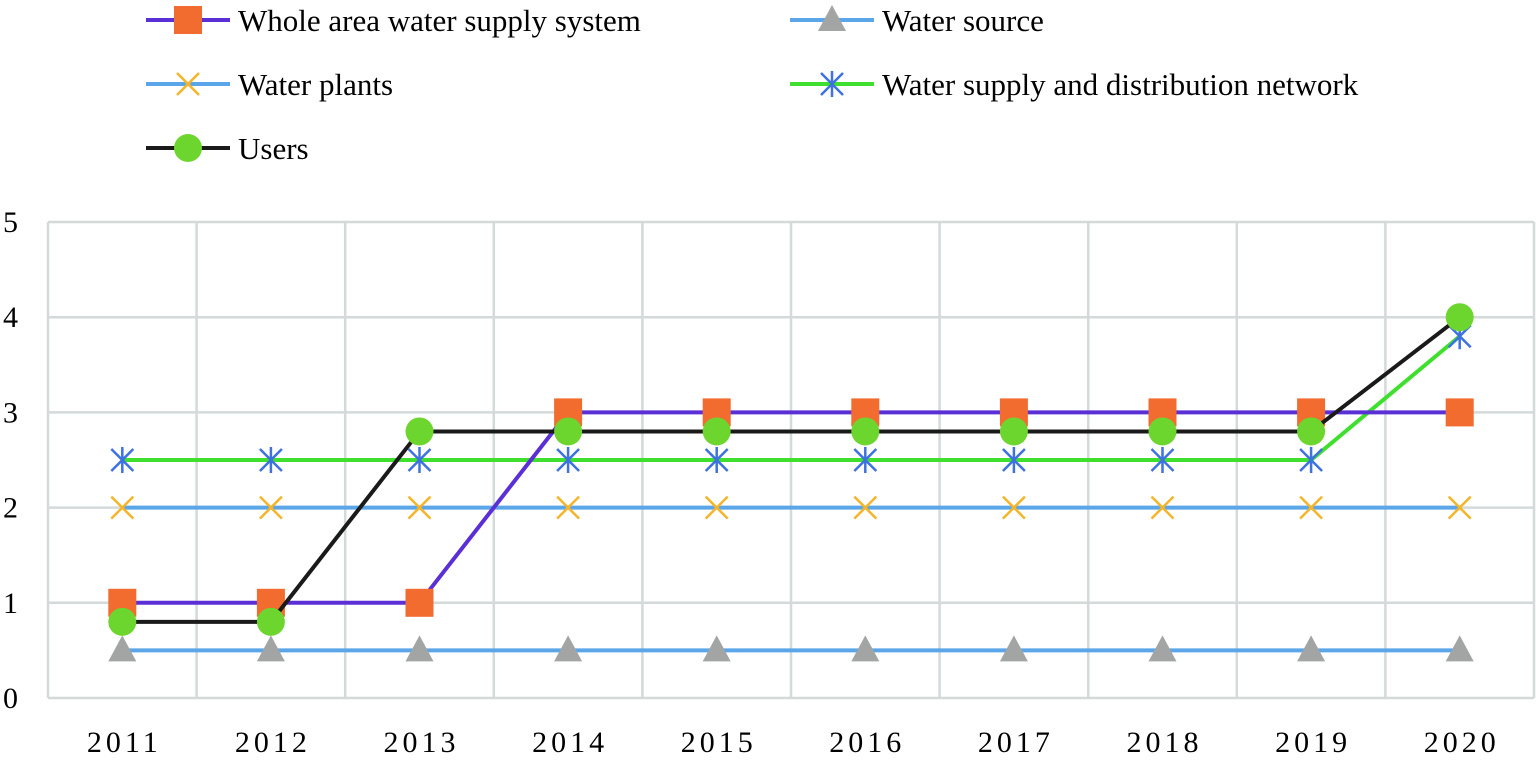  Describe the element at coordinates (10, 317) in the screenshot. I see `y-tick-label: 4` at that location.